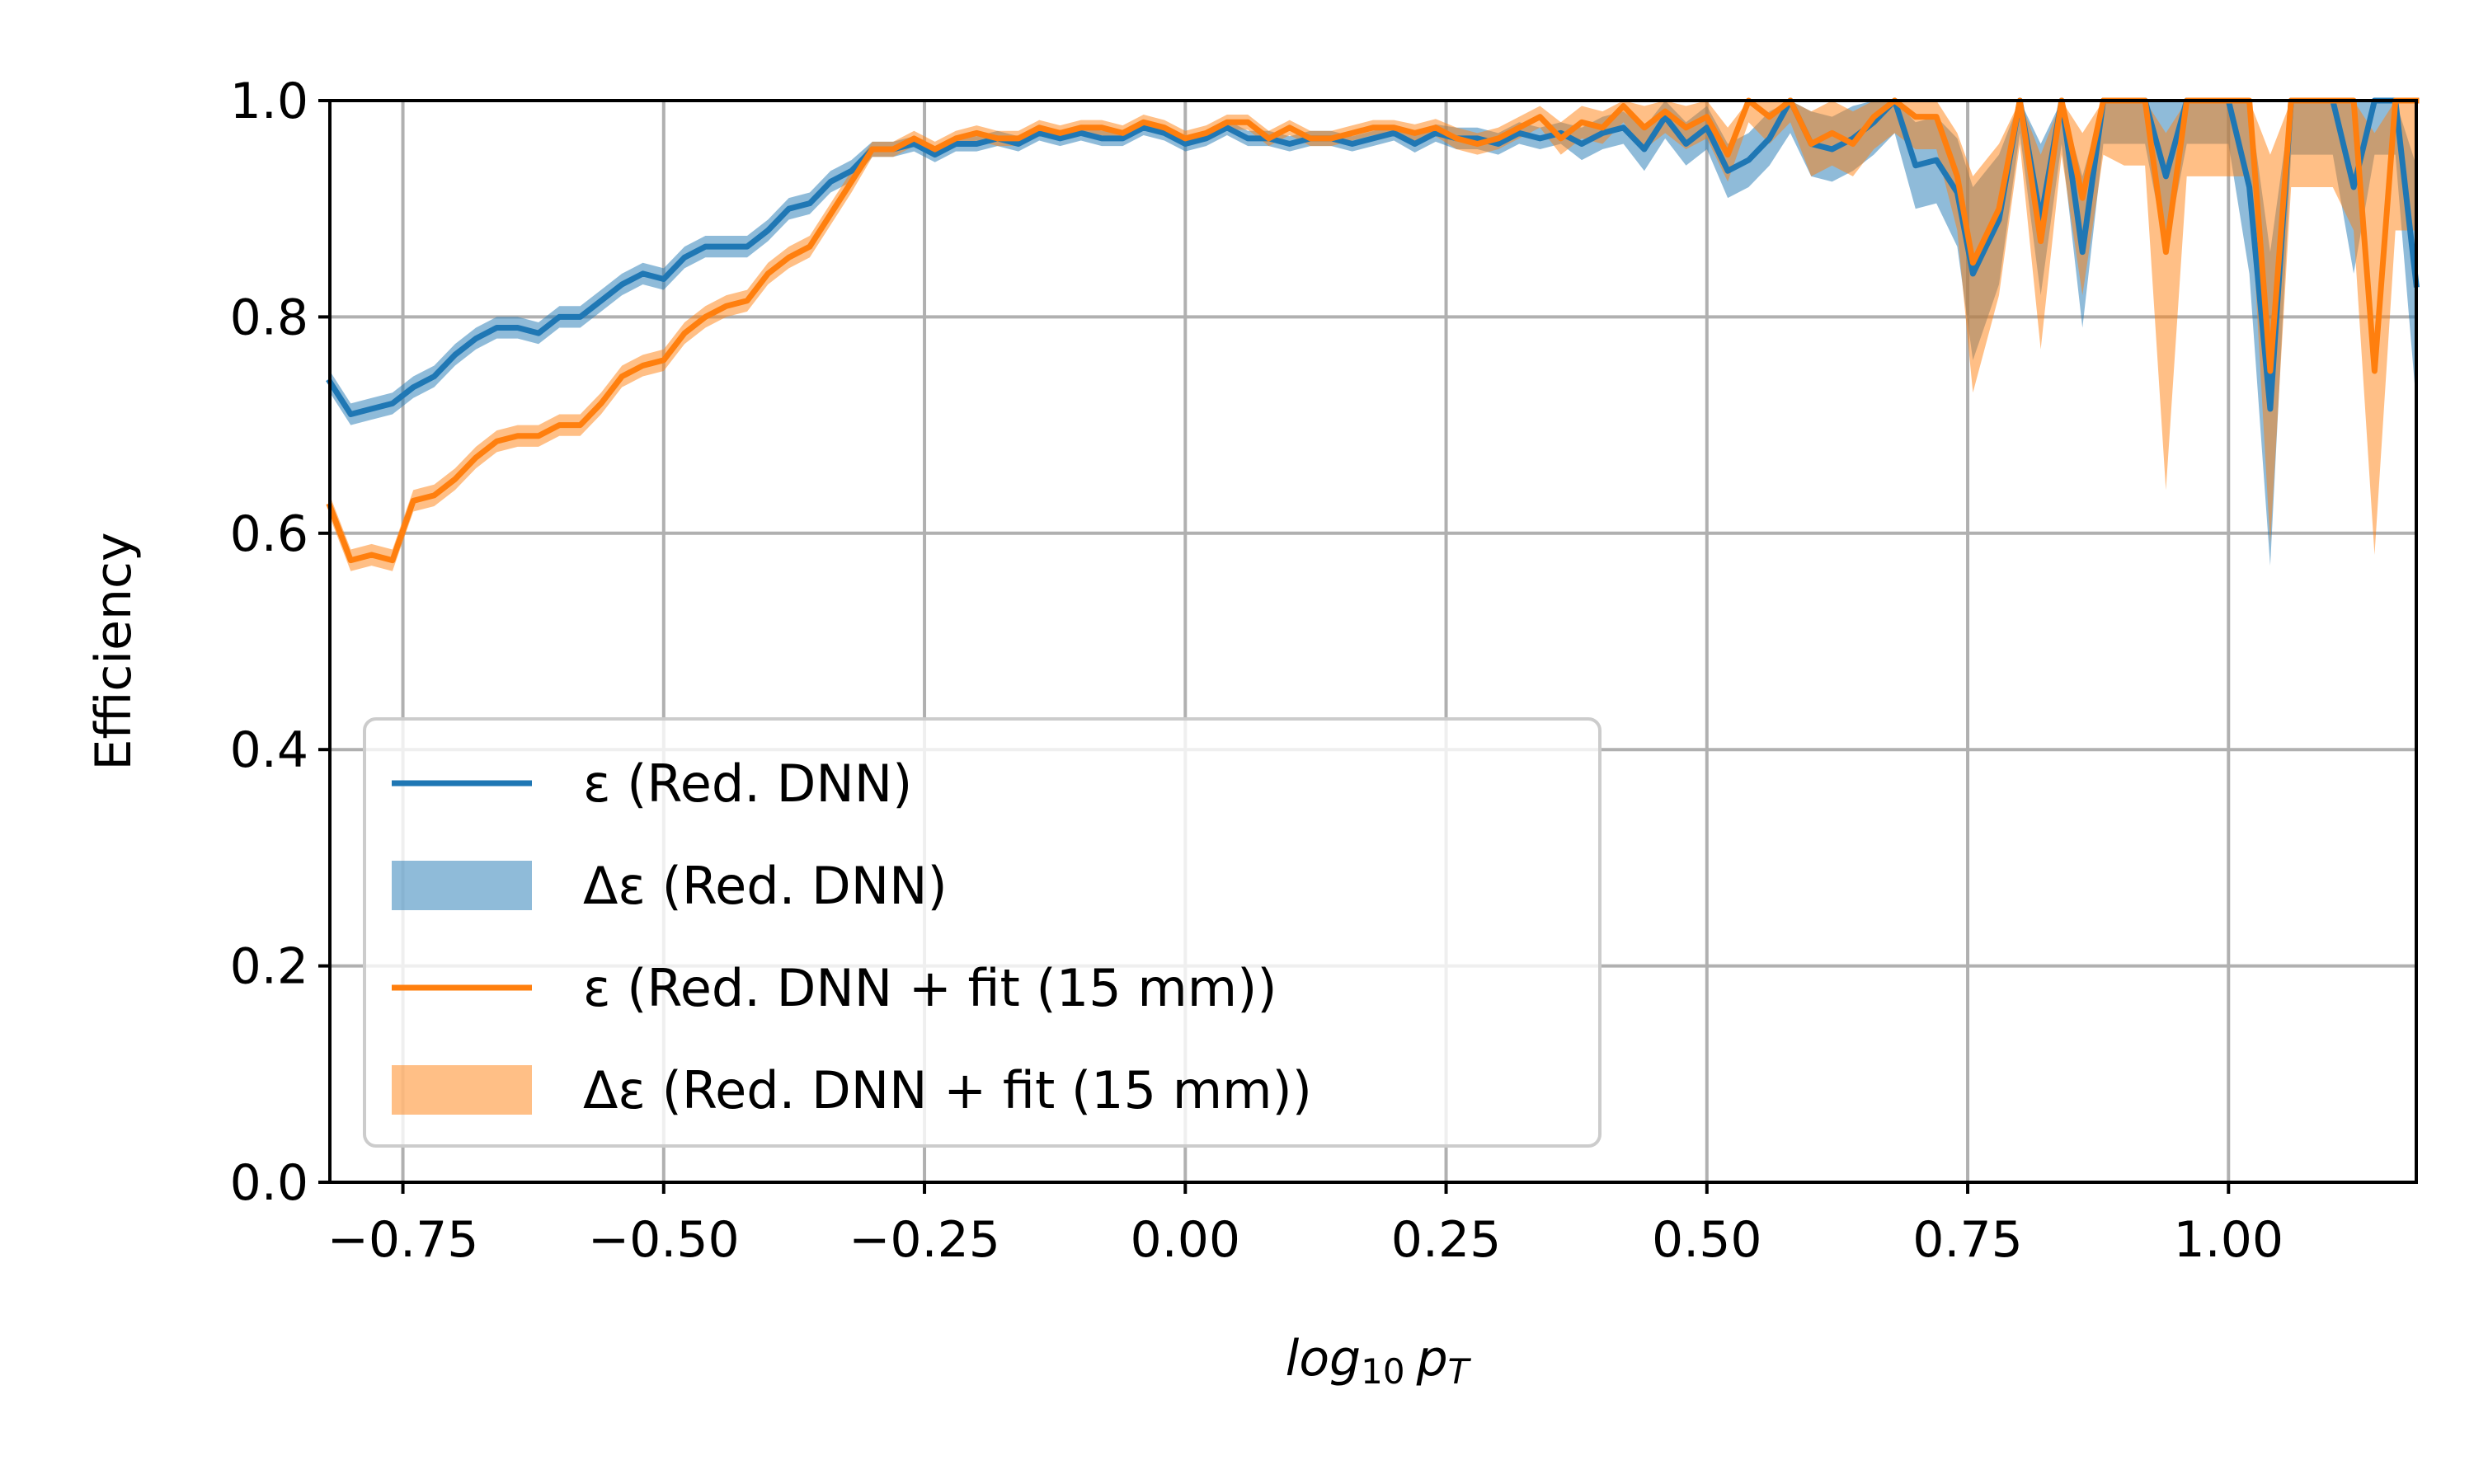 This screenshot has width=2474, height=1484. What do you see at coordinates (747, 784) in the screenshot?
I see `legend-label-0: ε (Red. DNN)` at bounding box center [747, 784].